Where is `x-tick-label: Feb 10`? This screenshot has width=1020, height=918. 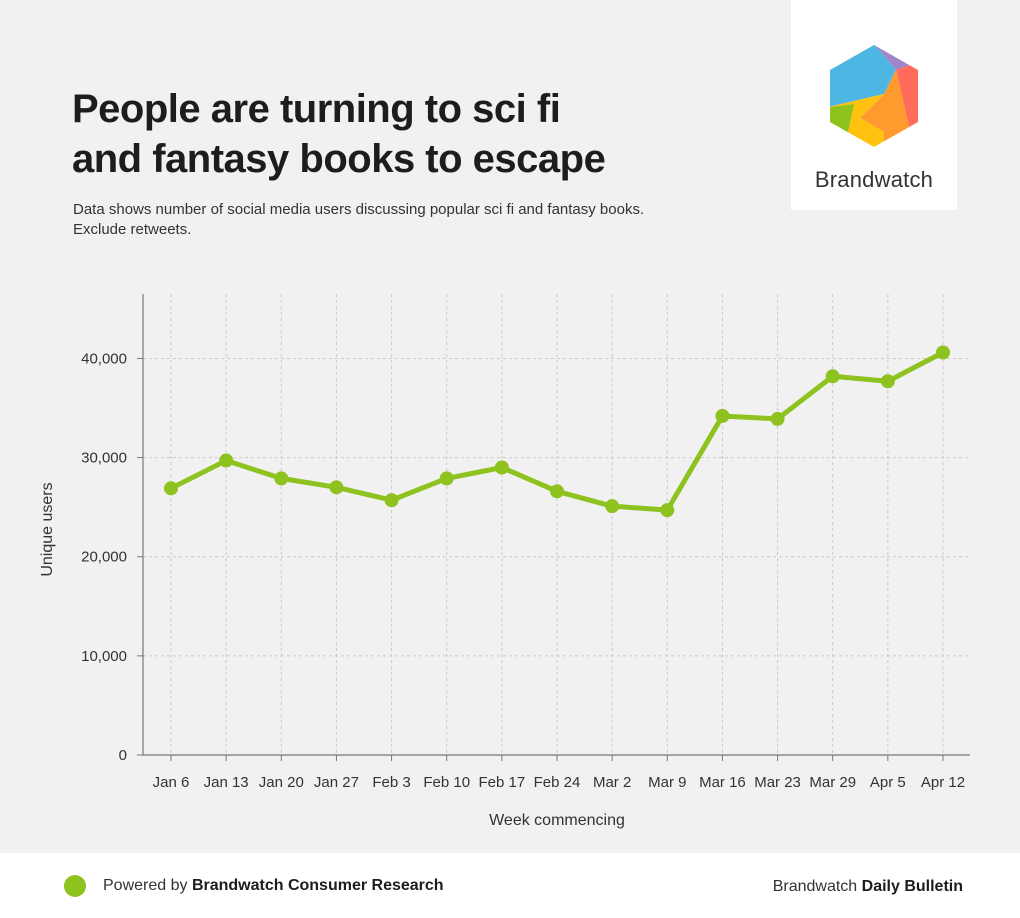
x-tick-label: Feb 10 is located at coordinates (446, 782).